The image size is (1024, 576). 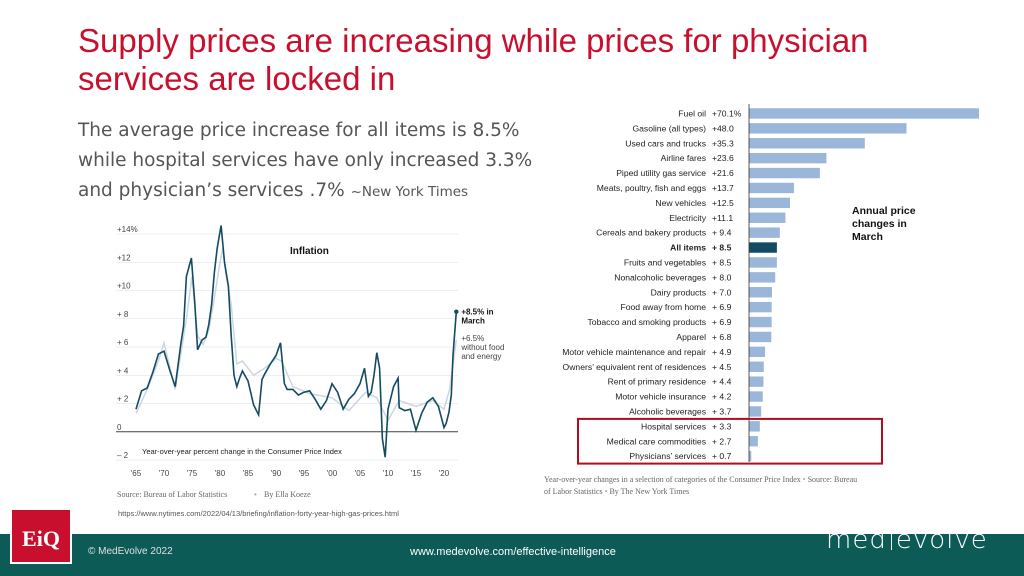 I want to click on eiq-logo: EiQ, so click(x=41, y=536).